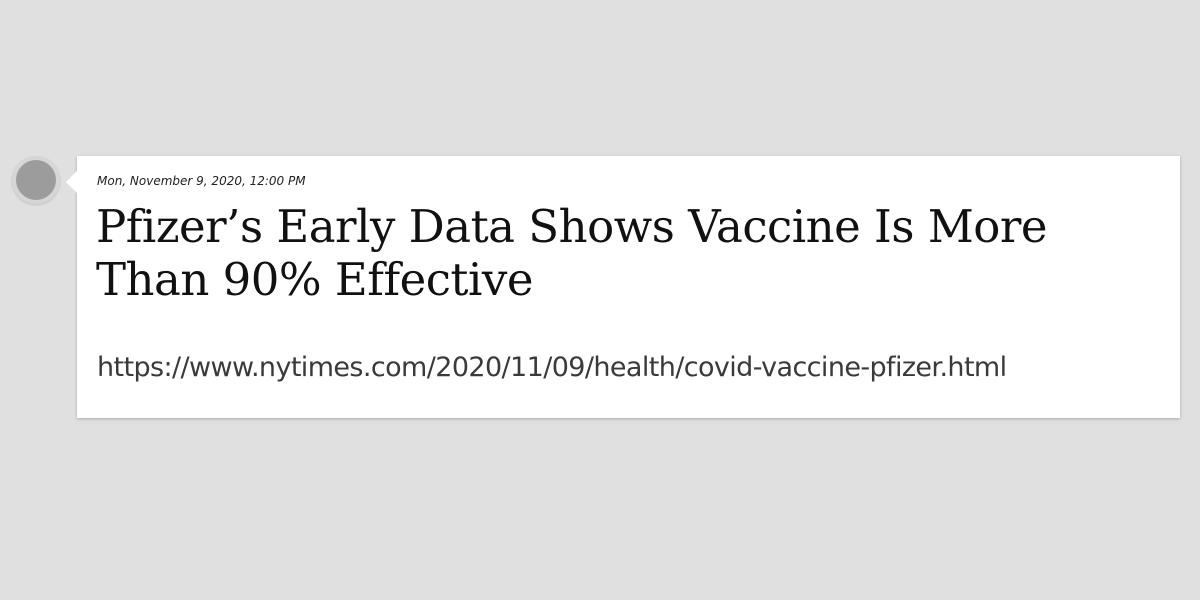  What do you see at coordinates (71, 182) in the screenshot?
I see `card-pointer` at bounding box center [71, 182].